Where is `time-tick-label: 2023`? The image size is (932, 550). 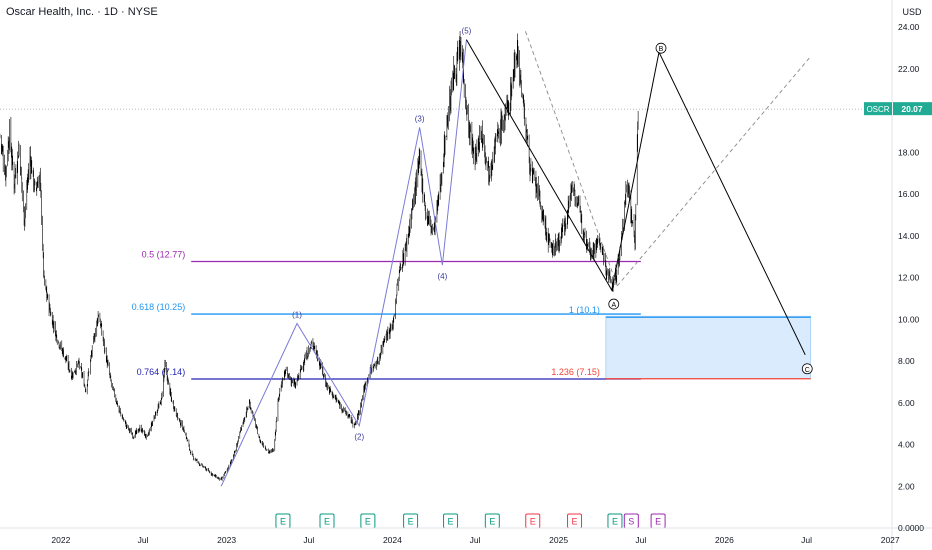
time-tick-label: 2023 is located at coordinates (226, 540).